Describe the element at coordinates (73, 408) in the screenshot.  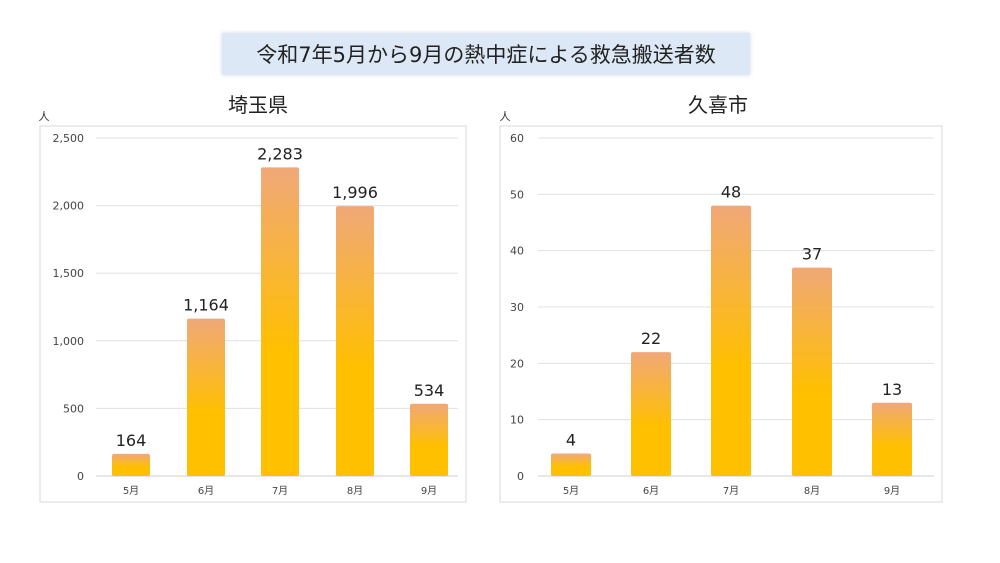
I see `y-tick-label: 500` at that location.